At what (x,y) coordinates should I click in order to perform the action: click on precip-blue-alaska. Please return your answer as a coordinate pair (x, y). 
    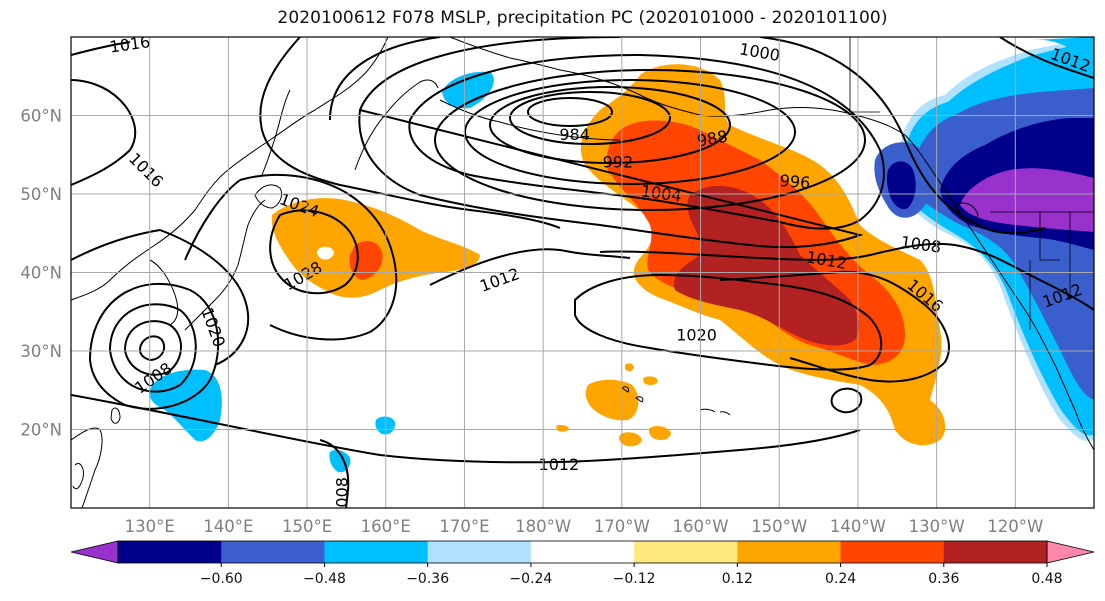
    Looking at the image, I should click on (468, 90).